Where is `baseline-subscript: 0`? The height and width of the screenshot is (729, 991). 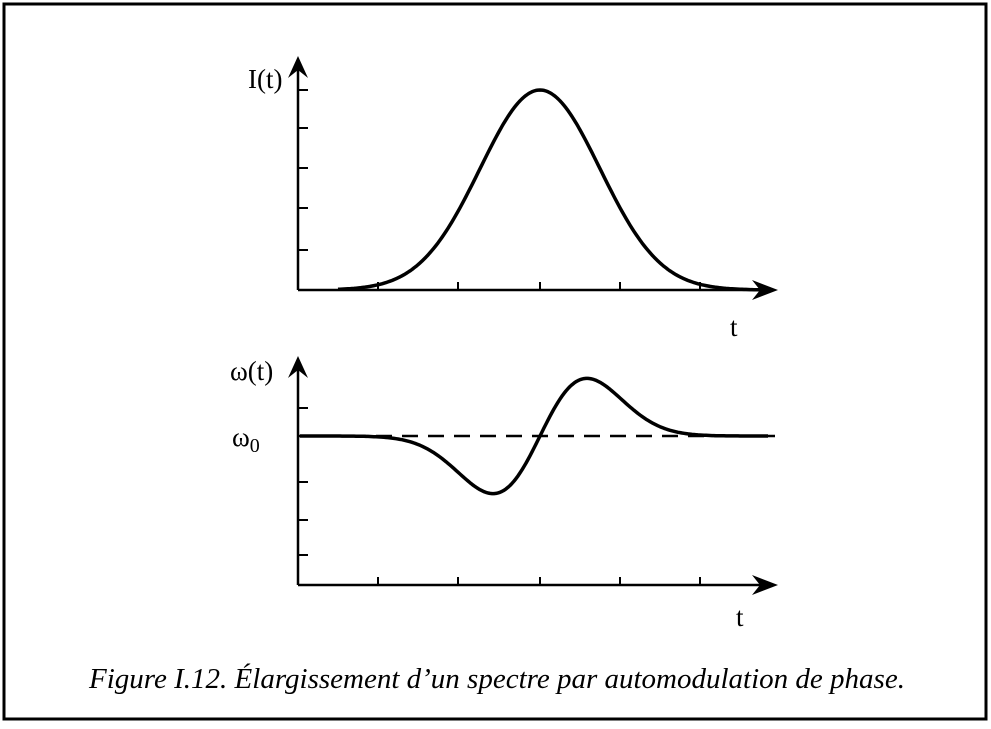 baseline-subscript: 0 is located at coordinates (255, 446).